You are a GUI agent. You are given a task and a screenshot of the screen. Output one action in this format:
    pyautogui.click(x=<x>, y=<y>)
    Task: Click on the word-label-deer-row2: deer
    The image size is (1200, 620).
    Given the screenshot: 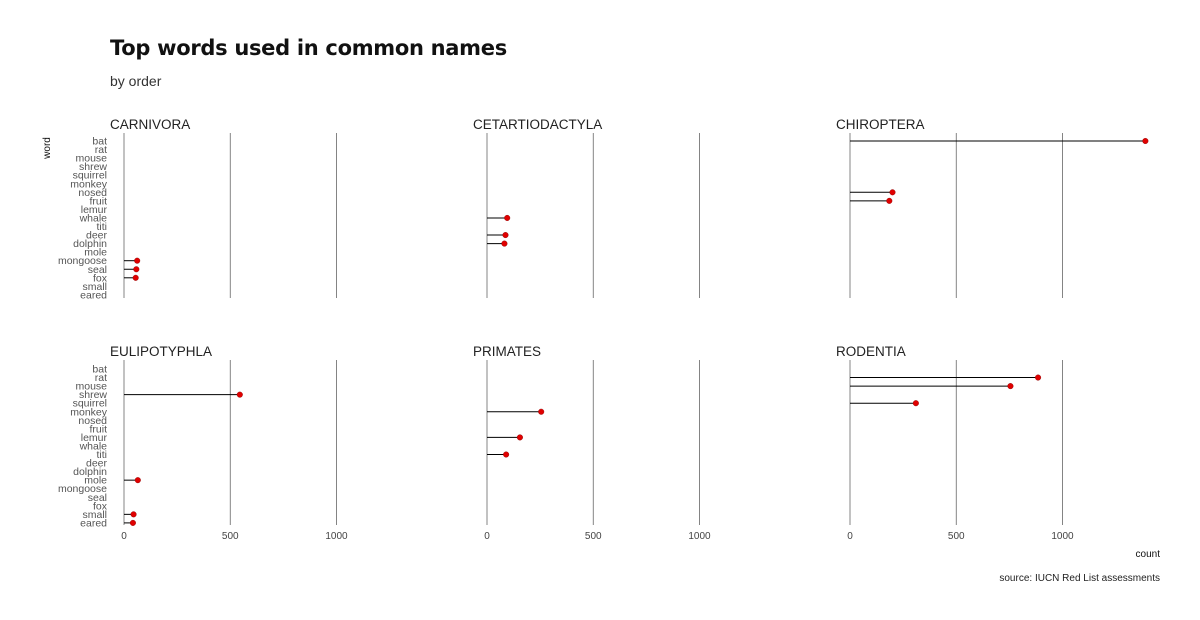 What is the action you would take?
    pyautogui.click(x=97, y=464)
    